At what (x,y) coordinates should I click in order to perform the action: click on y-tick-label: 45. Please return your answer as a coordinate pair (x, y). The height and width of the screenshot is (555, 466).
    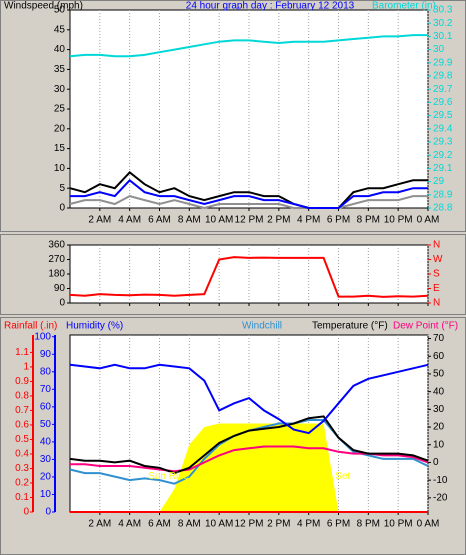
    Looking at the image, I should click on (60, 29).